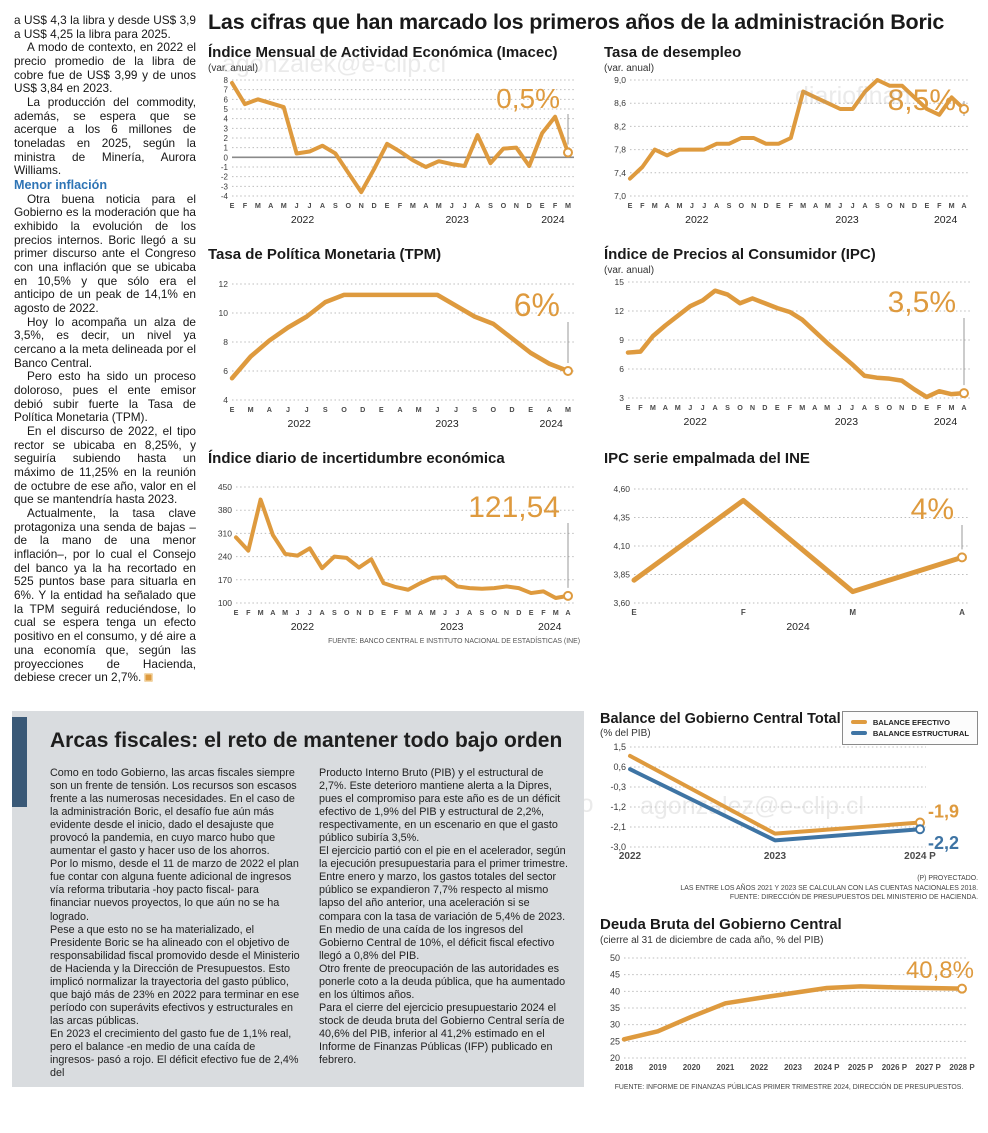 This screenshot has height=1133, width=988. What do you see at coordinates (620, 173) in the screenshot?
I see `svg-text: 7,4` at bounding box center [620, 173].